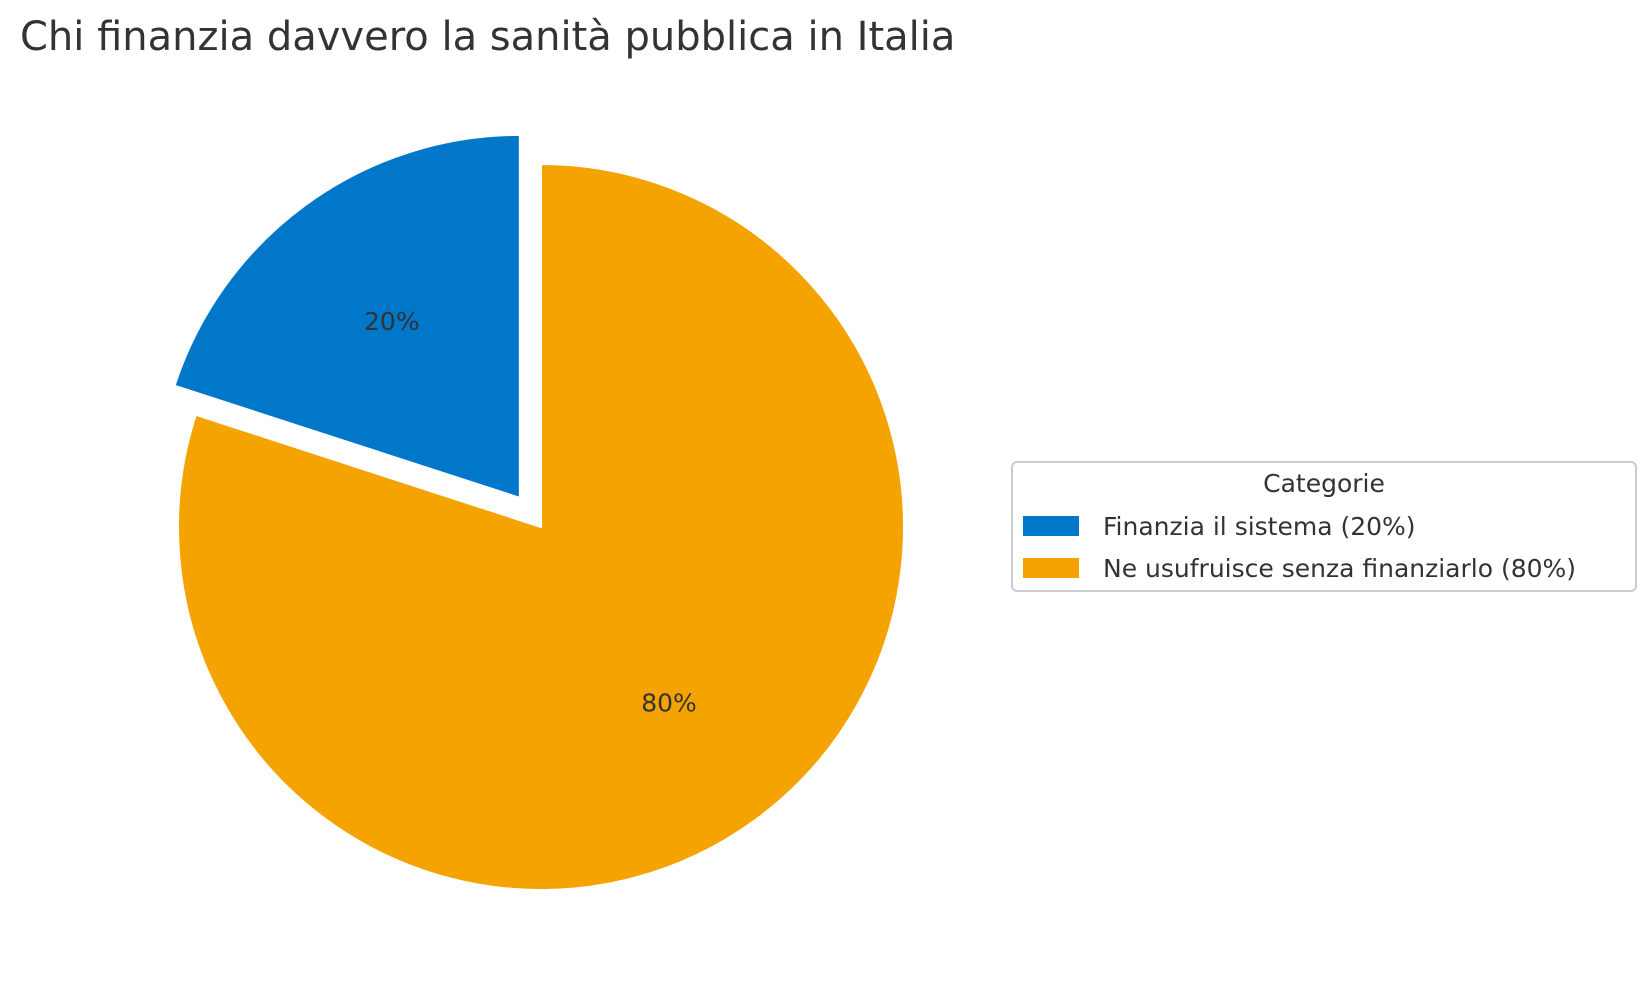  I want to click on legend-swatch-usufruisce, so click(1051, 568).